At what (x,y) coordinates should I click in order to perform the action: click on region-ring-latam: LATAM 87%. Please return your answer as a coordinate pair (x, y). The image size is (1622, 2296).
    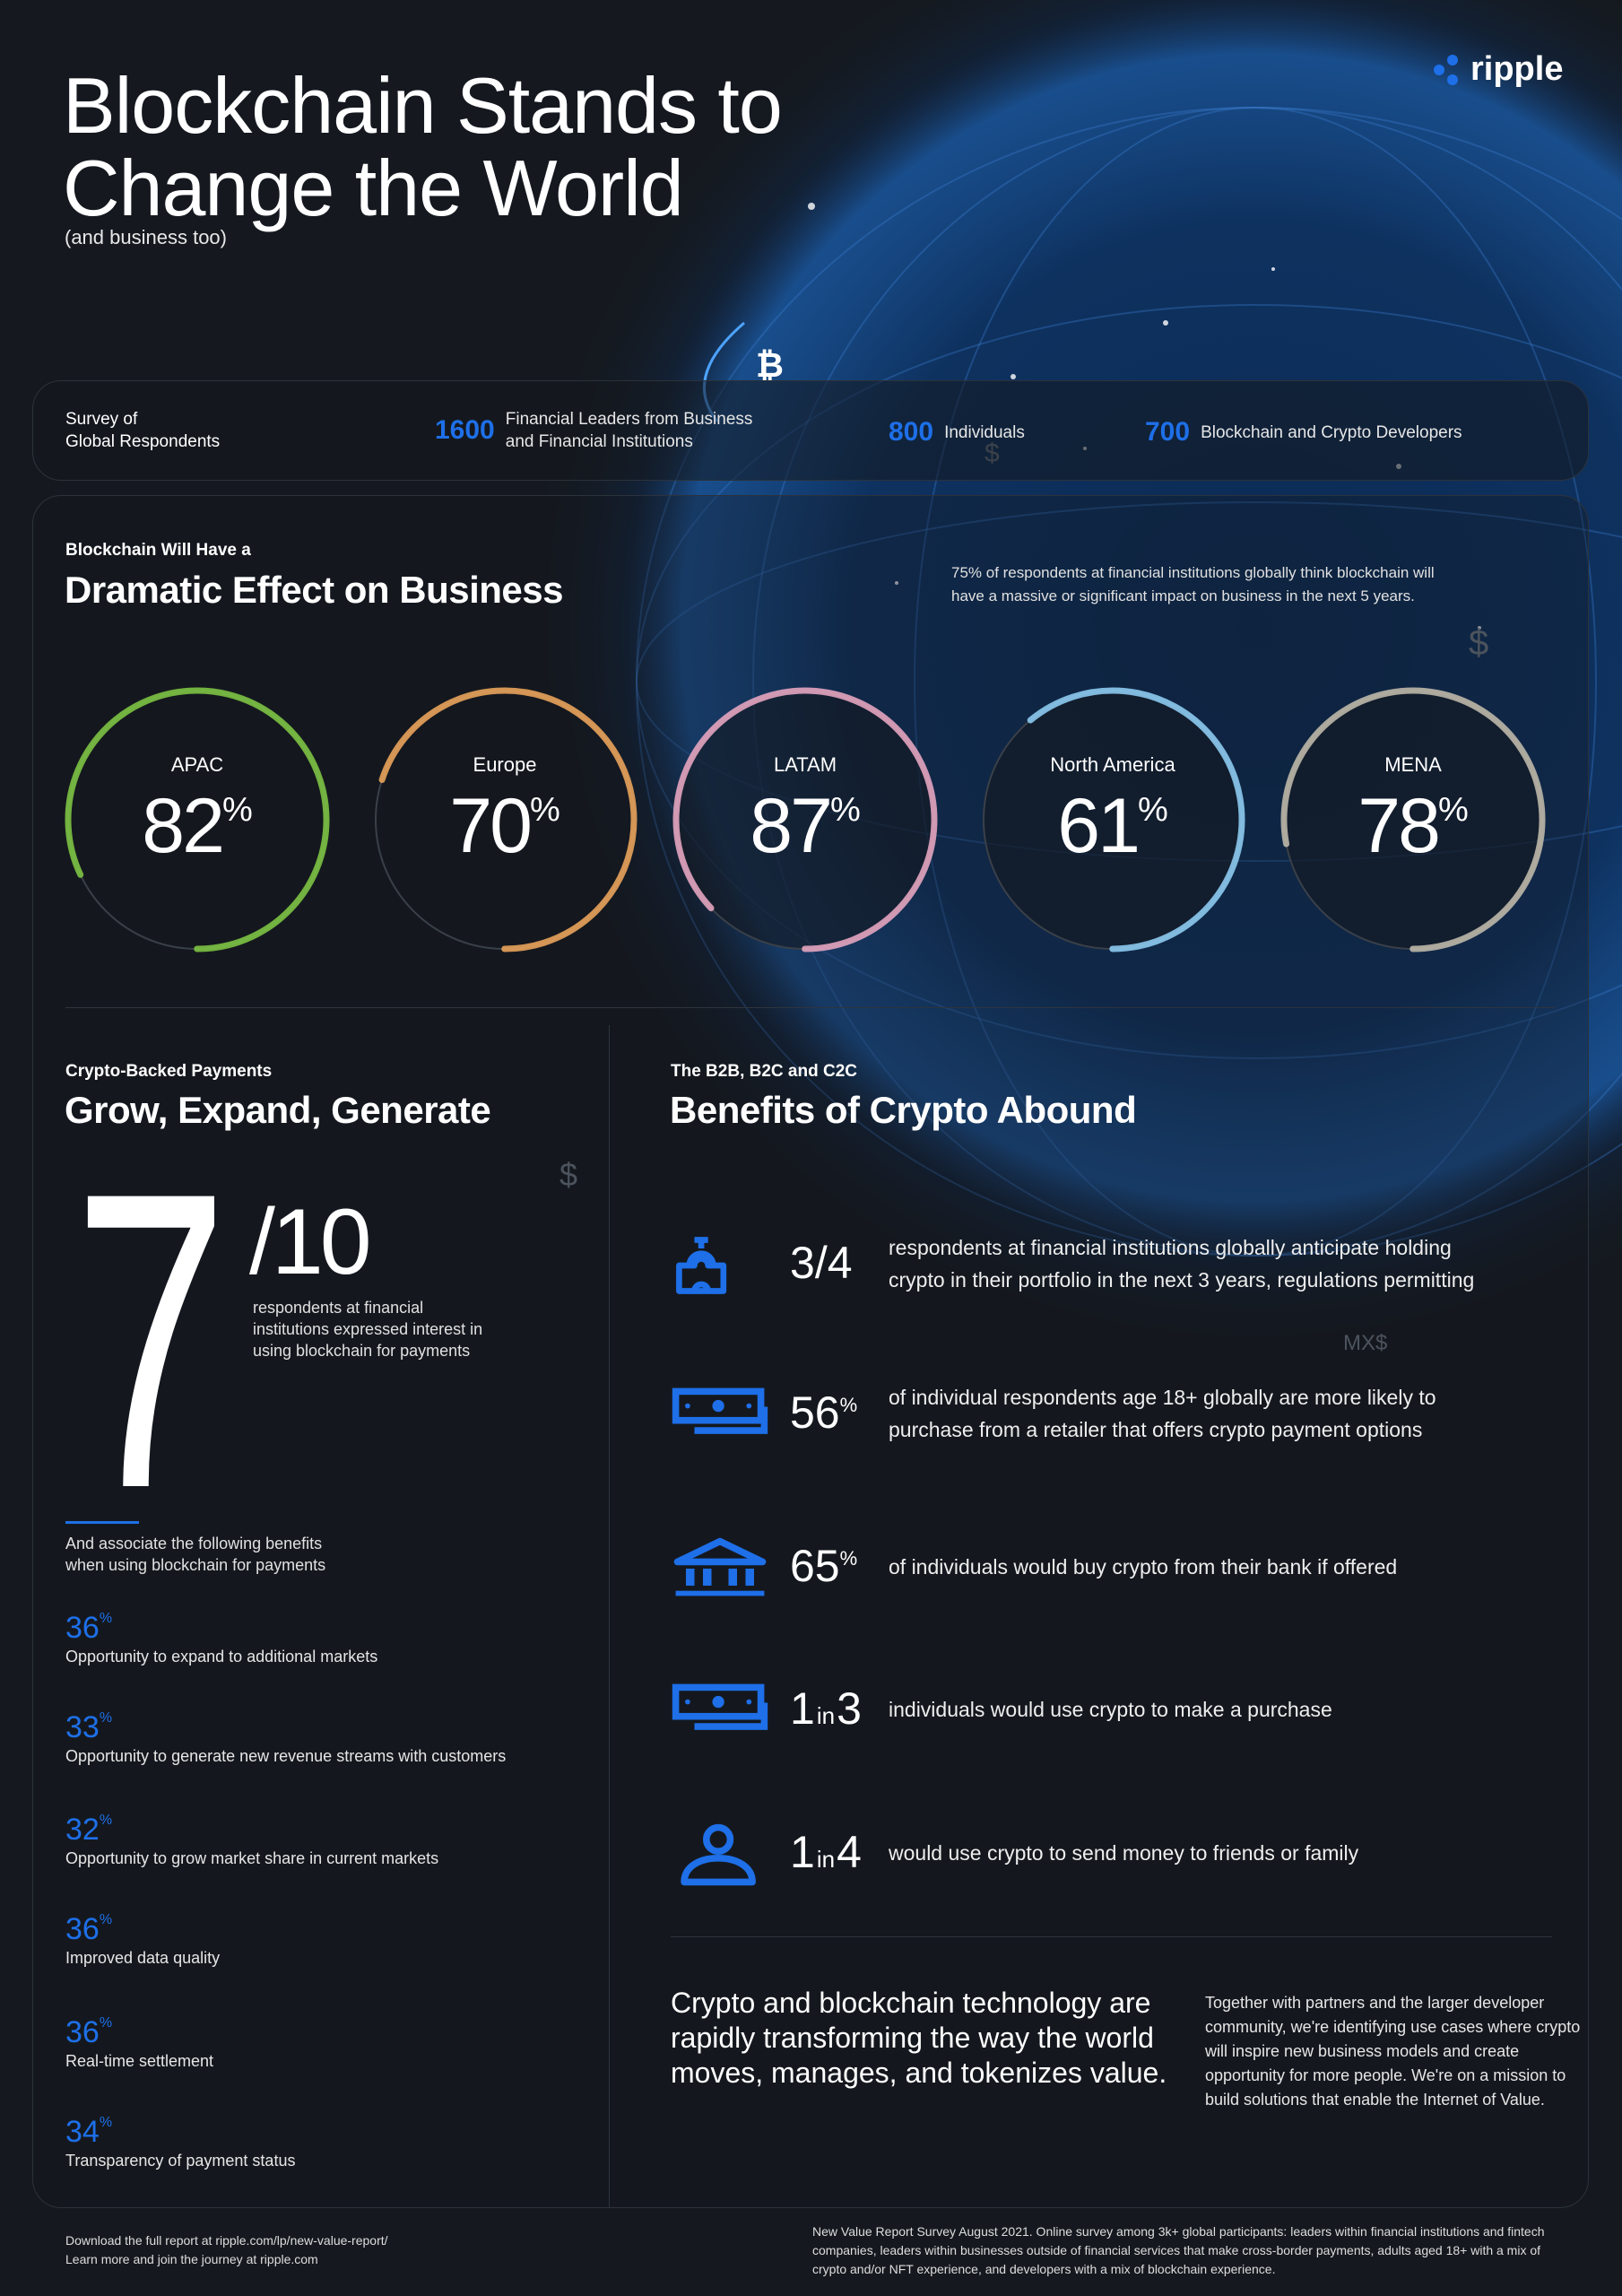
    Looking at the image, I should click on (805, 819).